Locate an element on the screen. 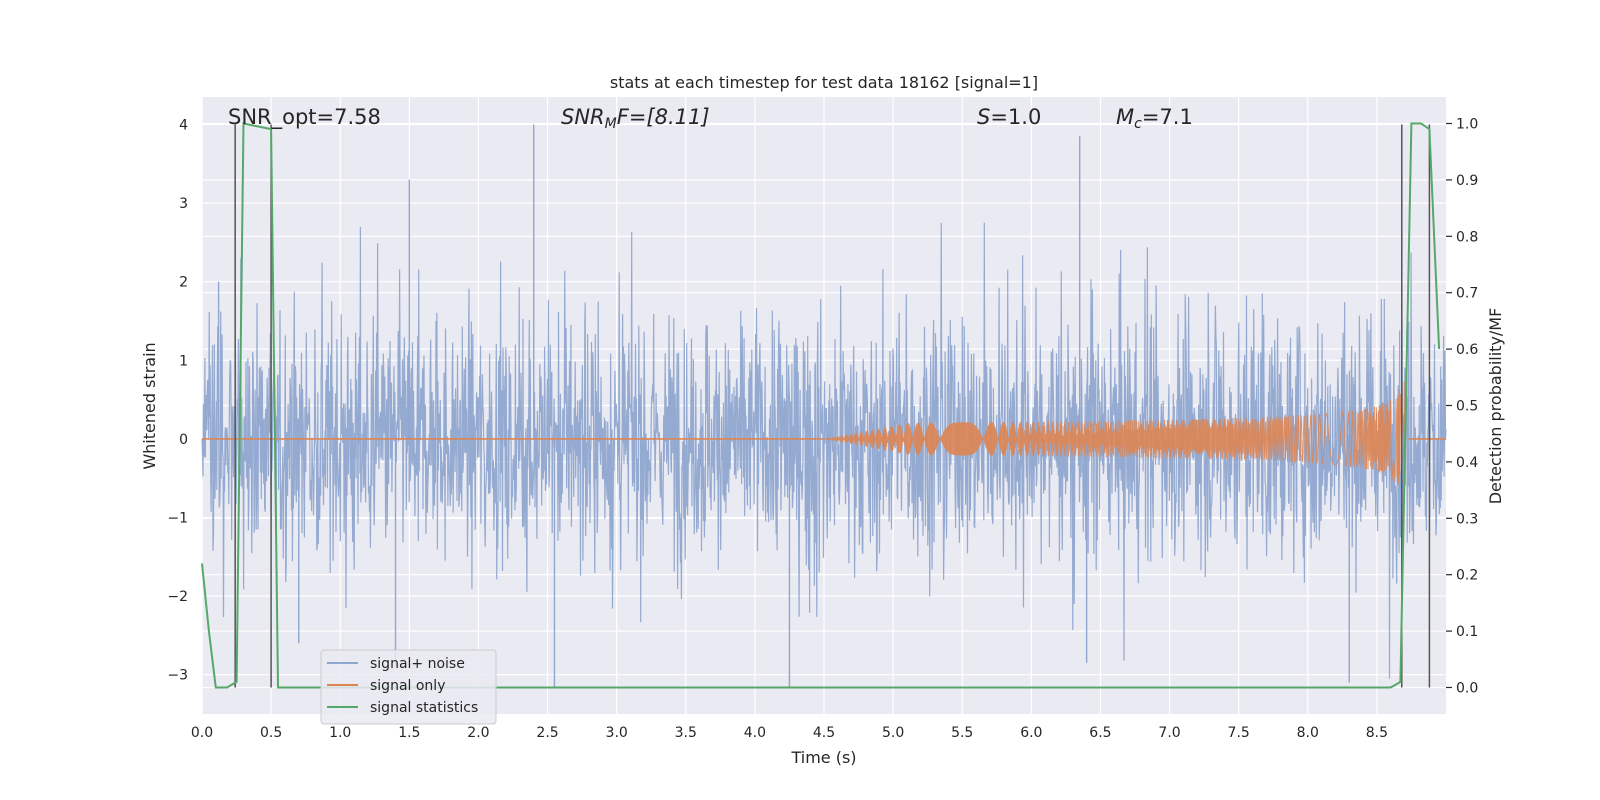 The width and height of the screenshot is (1600, 800). x-tick-label: 1.0 is located at coordinates (340, 733).